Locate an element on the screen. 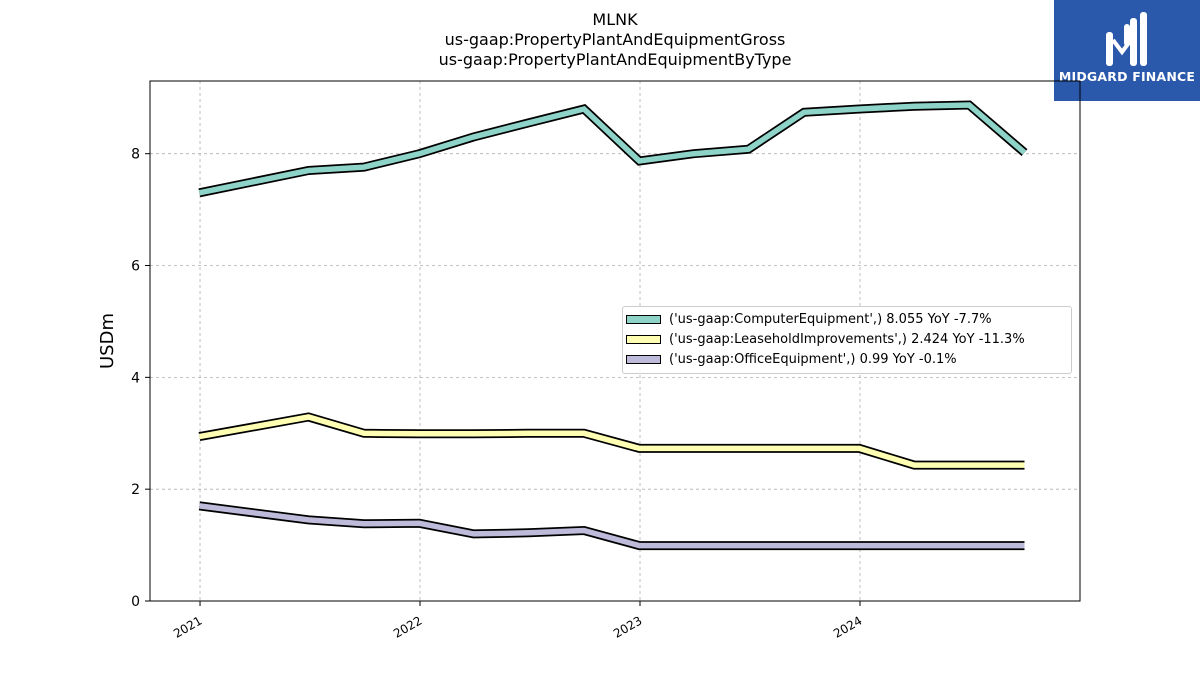  title-line-2: us-gaap:PropertyPlantAndEquipmentGross is located at coordinates (615, 39).